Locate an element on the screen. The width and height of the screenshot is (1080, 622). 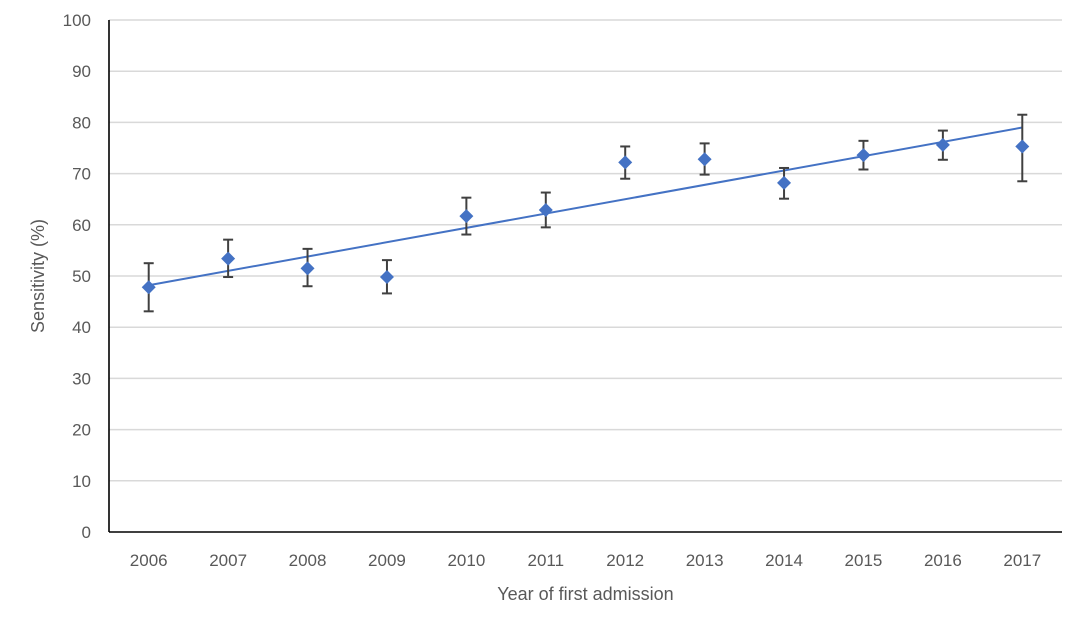
x-tick-label: 2010 is located at coordinates (466, 560).